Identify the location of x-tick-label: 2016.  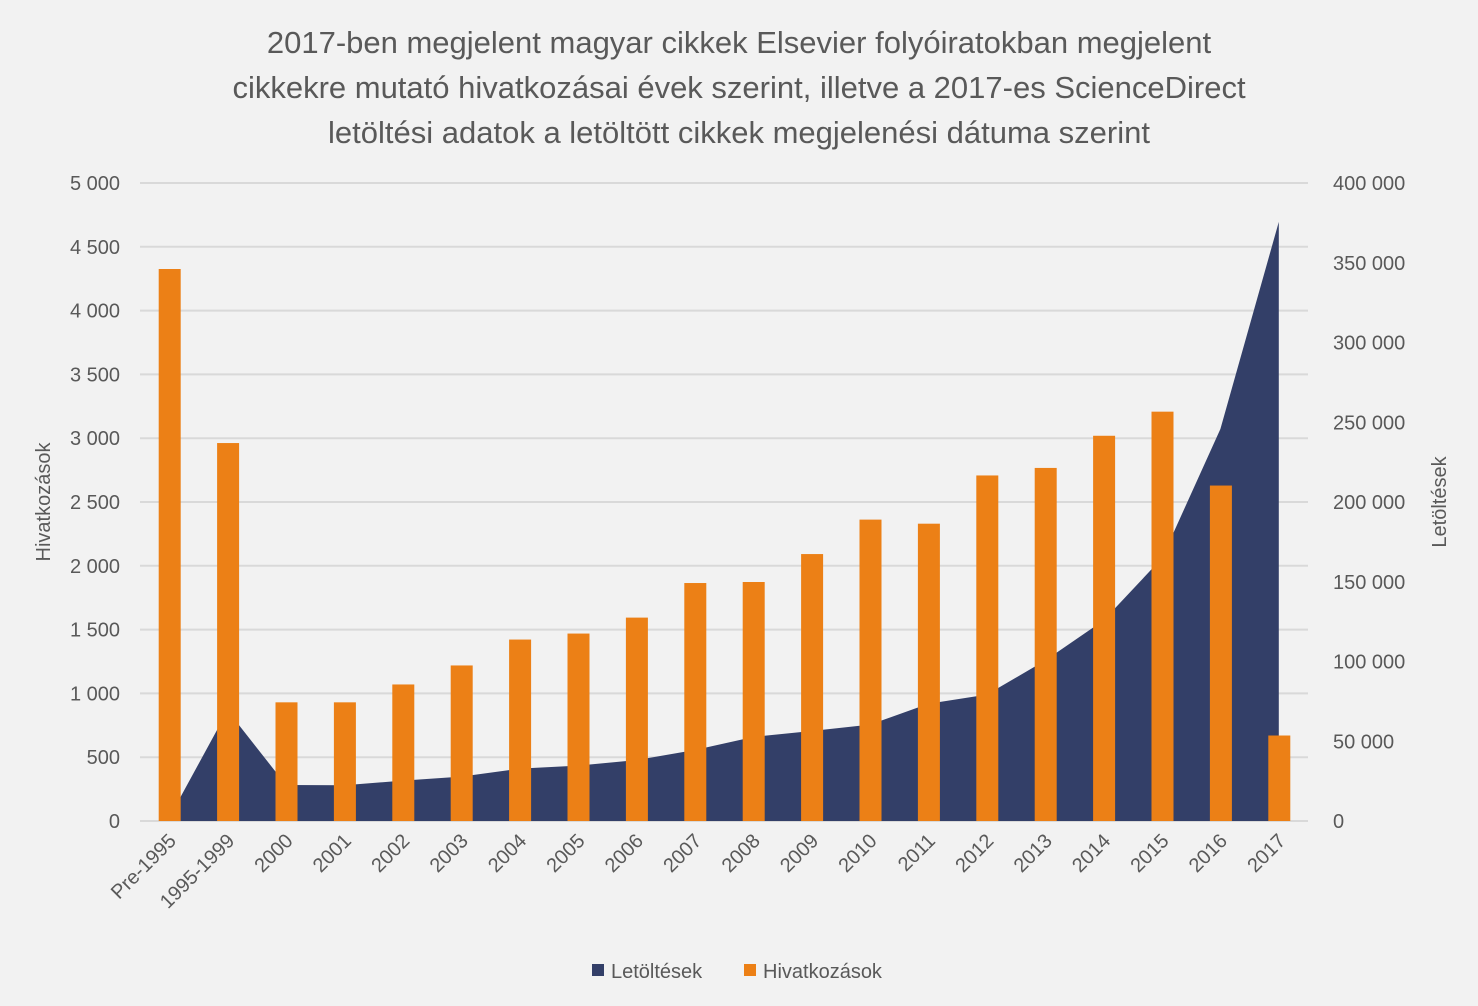
(1208, 853).